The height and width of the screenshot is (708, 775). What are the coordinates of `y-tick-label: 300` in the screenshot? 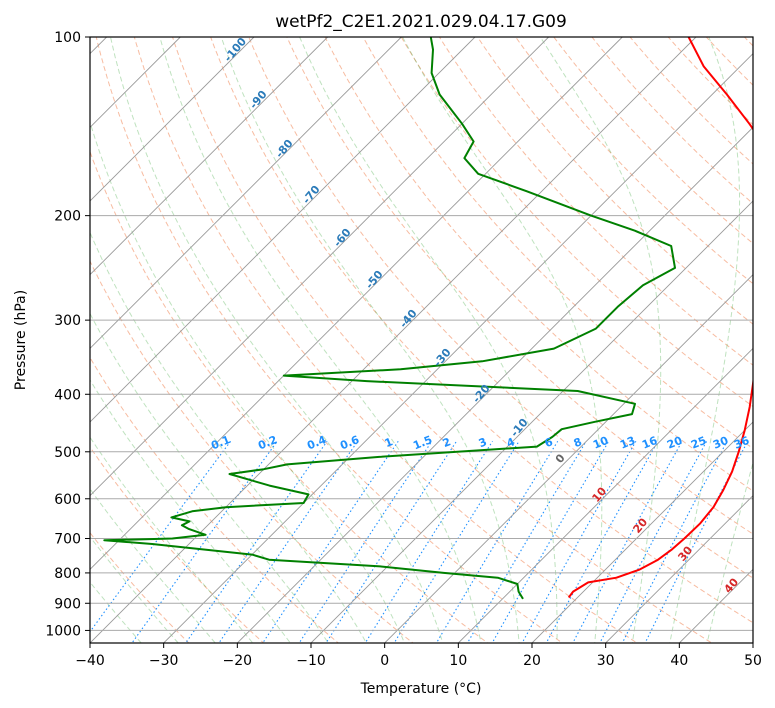 It's located at (67, 321).